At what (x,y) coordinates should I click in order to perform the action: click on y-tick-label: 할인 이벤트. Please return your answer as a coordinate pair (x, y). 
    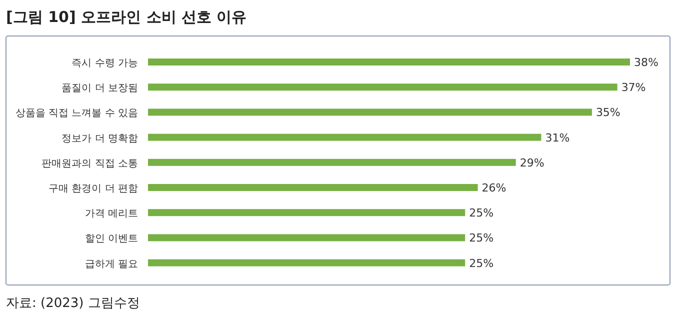
    Looking at the image, I should click on (111, 239).